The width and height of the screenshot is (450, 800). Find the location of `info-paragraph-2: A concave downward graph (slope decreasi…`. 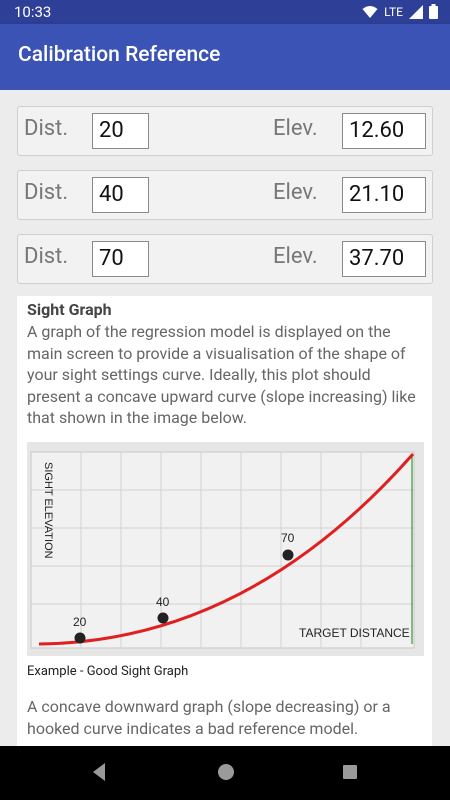

info-paragraph-2: A concave downward graph (slope decreasi… is located at coordinates (209, 717).